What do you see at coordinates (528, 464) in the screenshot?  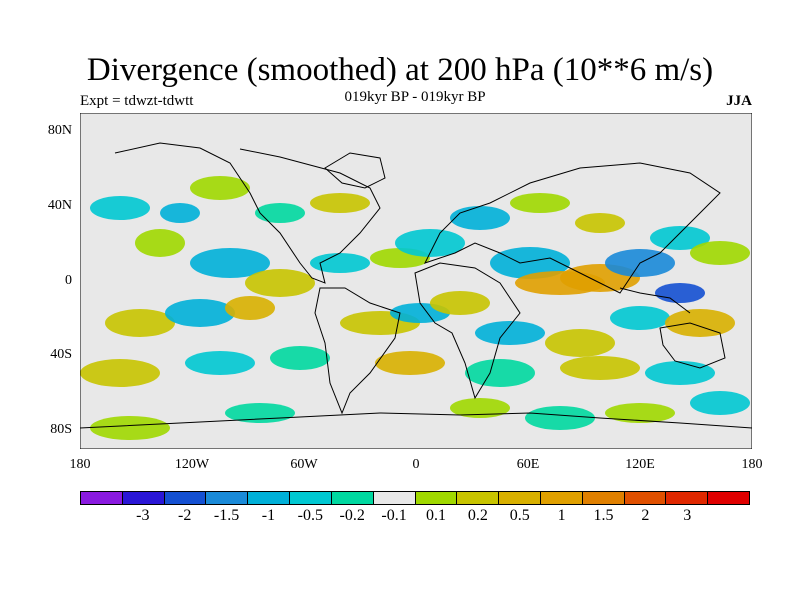 I see `lon-label-60e: 60E` at bounding box center [528, 464].